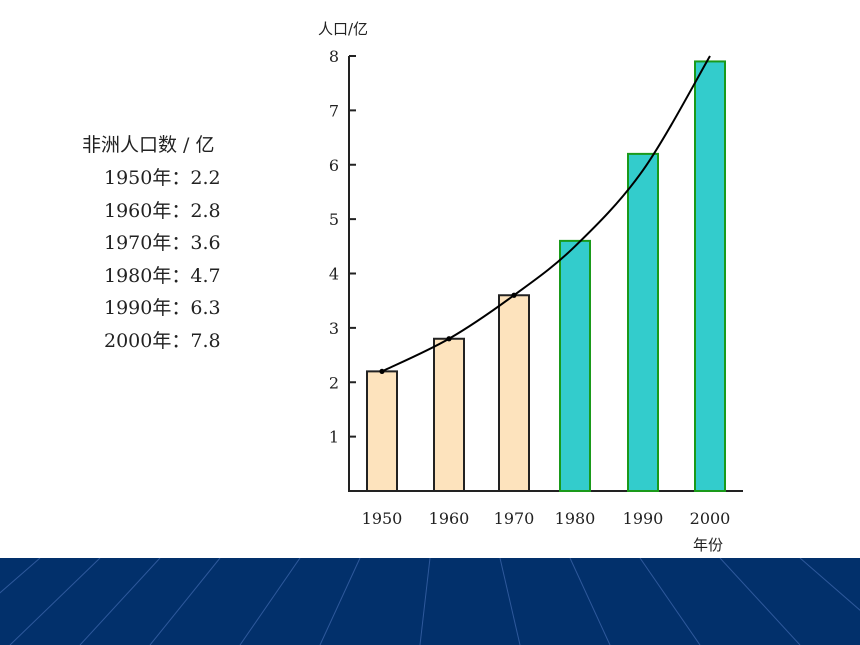 This screenshot has width=860, height=645. Describe the element at coordinates (162, 210) in the screenshot. I see `data-line-1960: 1960年：2.8` at that location.